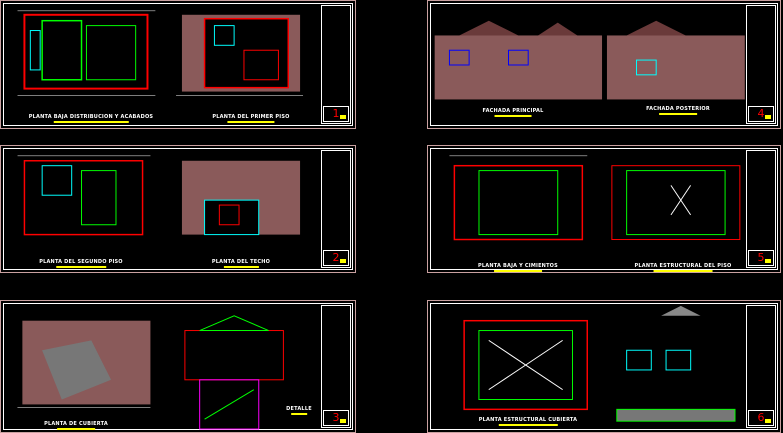 The height and width of the screenshot is (433, 783). What do you see at coordinates (76, 425) in the screenshot?
I see `drawing-title: PLANTA DE CUBIERTA` at bounding box center [76, 425].